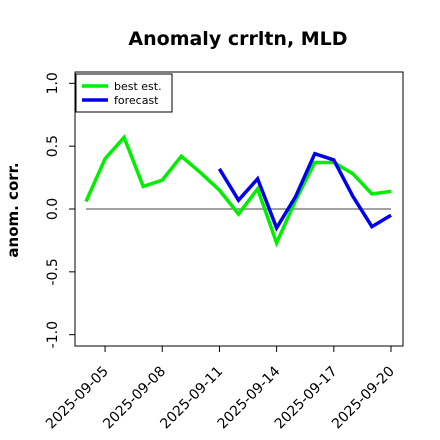 The image size is (440, 440). Describe the element at coordinates (53, 209) in the screenshot. I see `y-tick-label: 0.0` at that location.